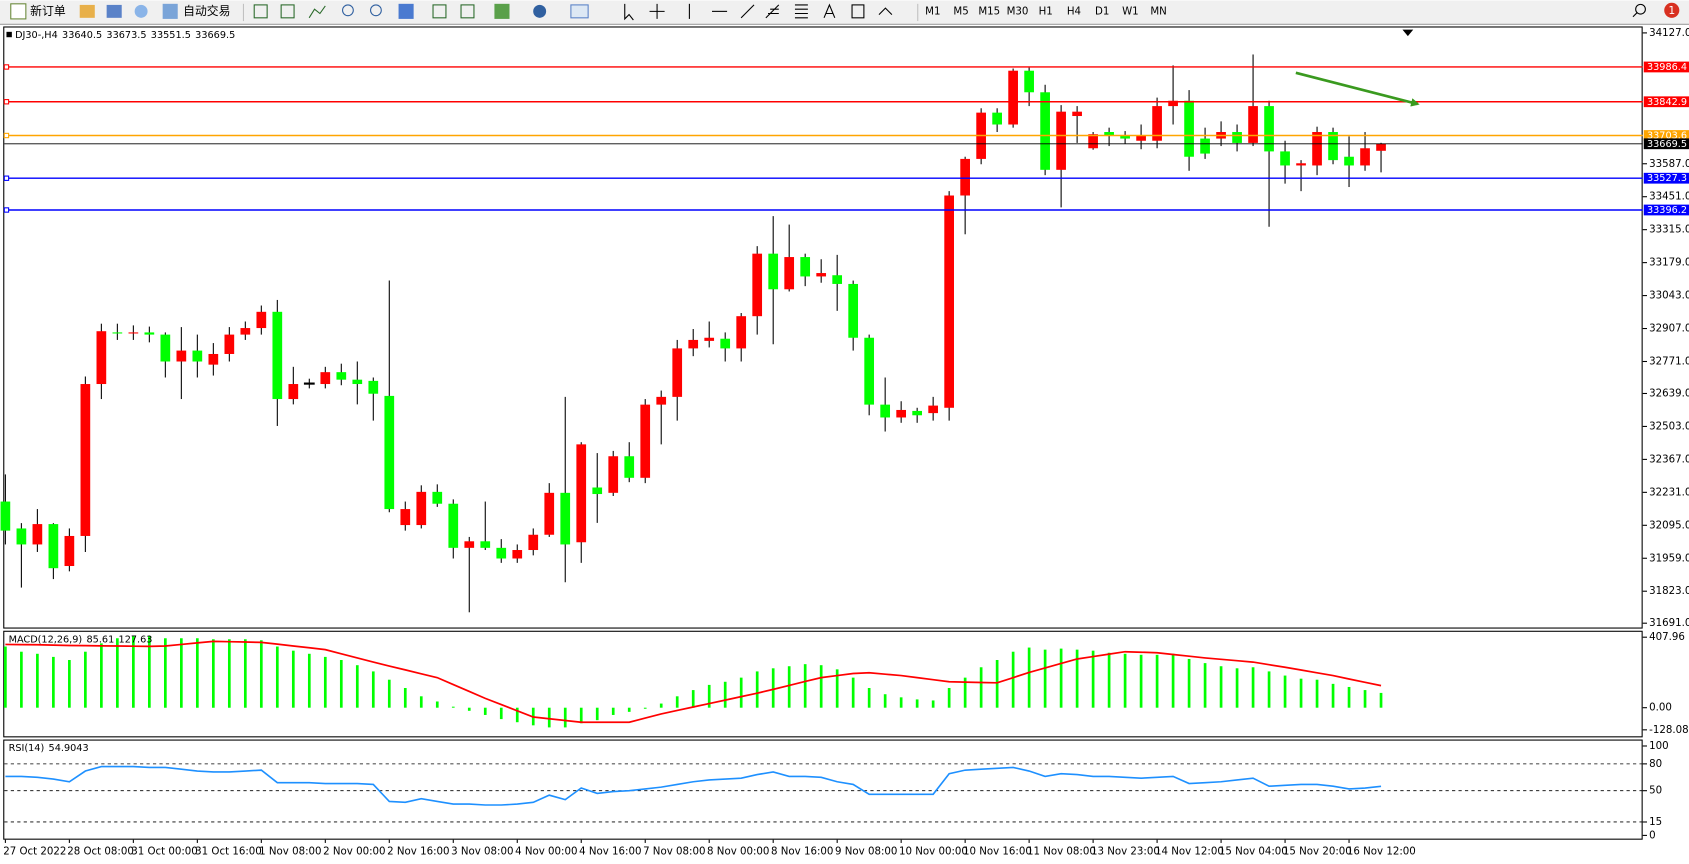  What do you see at coordinates (48, 11) in the screenshot?
I see `new-order-button: 新订单` at bounding box center [48, 11].